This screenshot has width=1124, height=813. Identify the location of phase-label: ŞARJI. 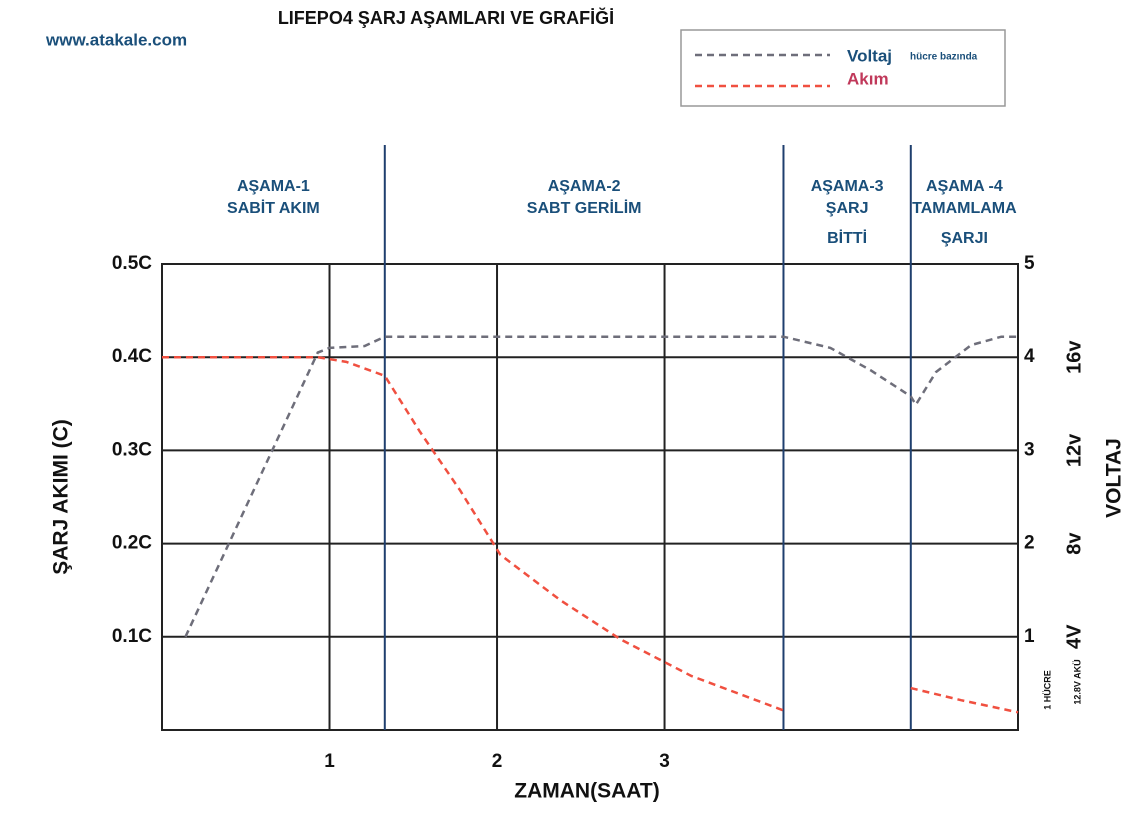
(964, 238).